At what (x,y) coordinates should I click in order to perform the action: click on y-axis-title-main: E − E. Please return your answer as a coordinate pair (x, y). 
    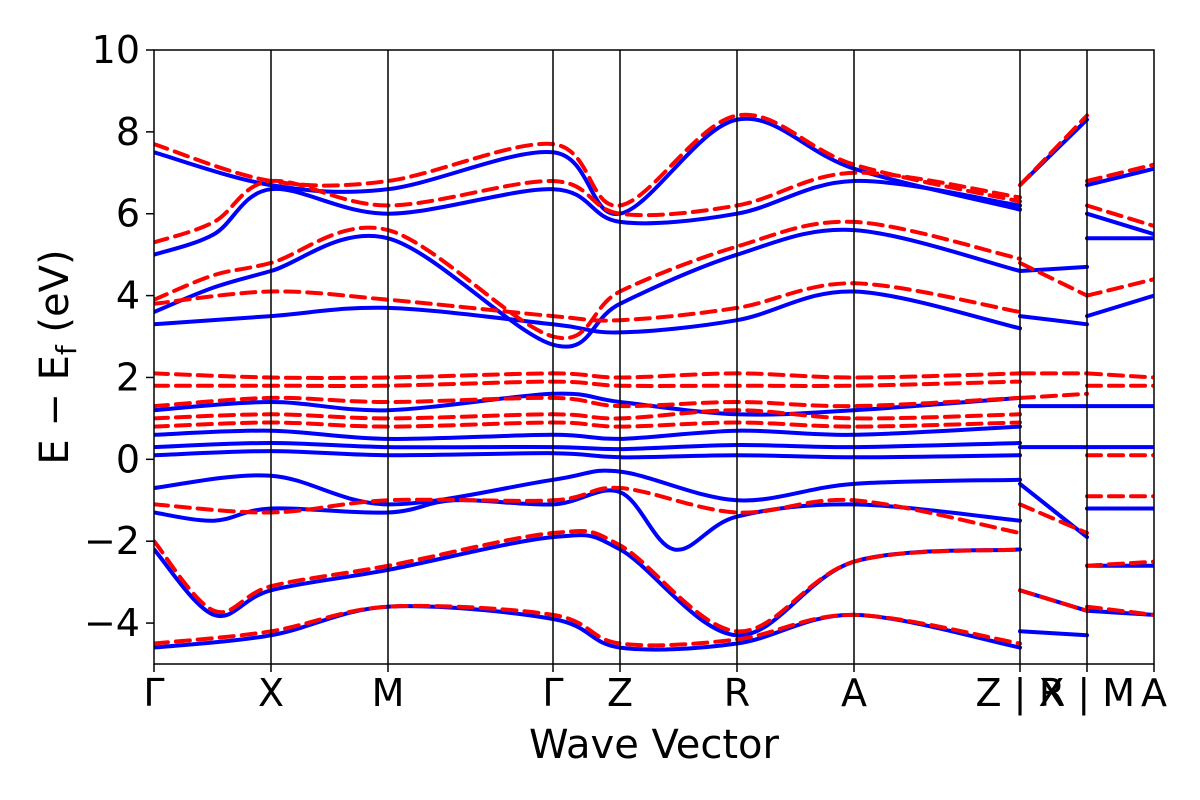
    Looking at the image, I should click on (55, 410).